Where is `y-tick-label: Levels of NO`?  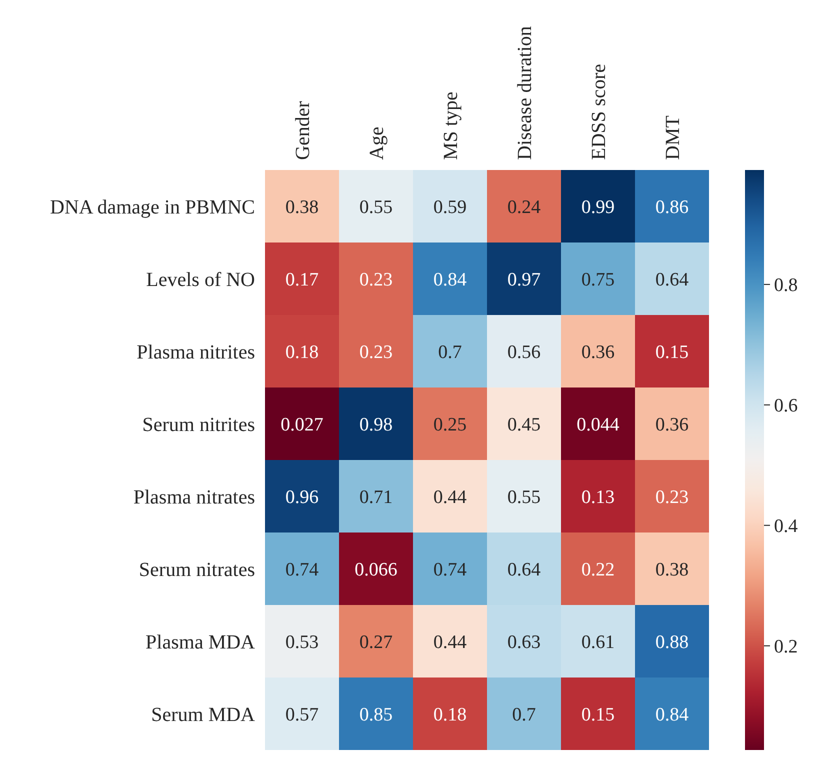
y-tick-label: Levels of NO is located at coordinates (200, 279).